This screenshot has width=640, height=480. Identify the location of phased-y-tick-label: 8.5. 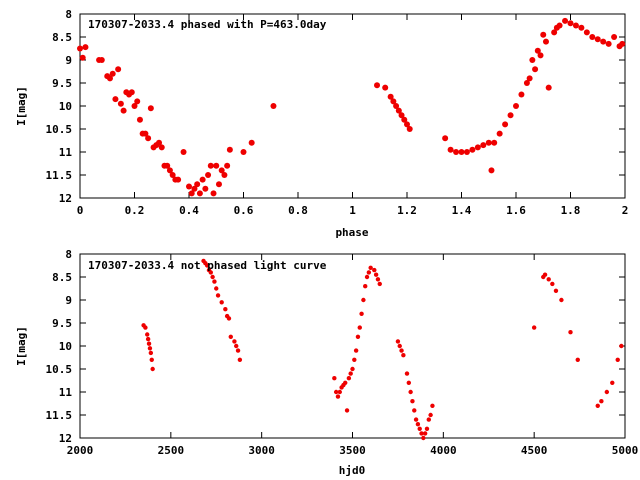
(62, 37).